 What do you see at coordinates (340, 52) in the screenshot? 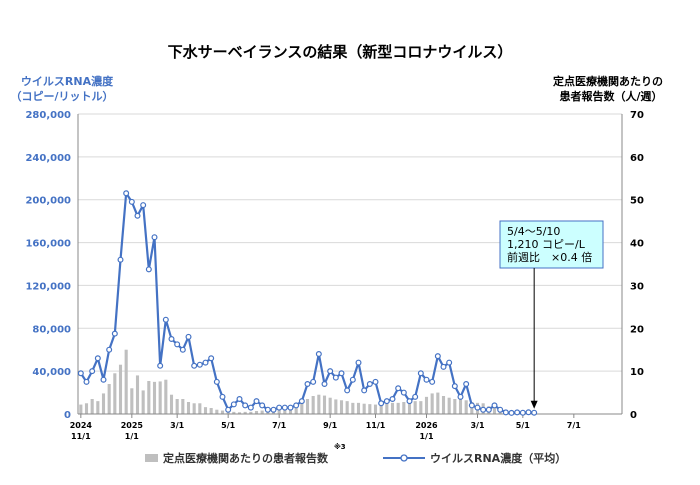
I see `chart-title: 下水サーベイランスの結果（新型コロナウイルス）` at bounding box center [340, 52].